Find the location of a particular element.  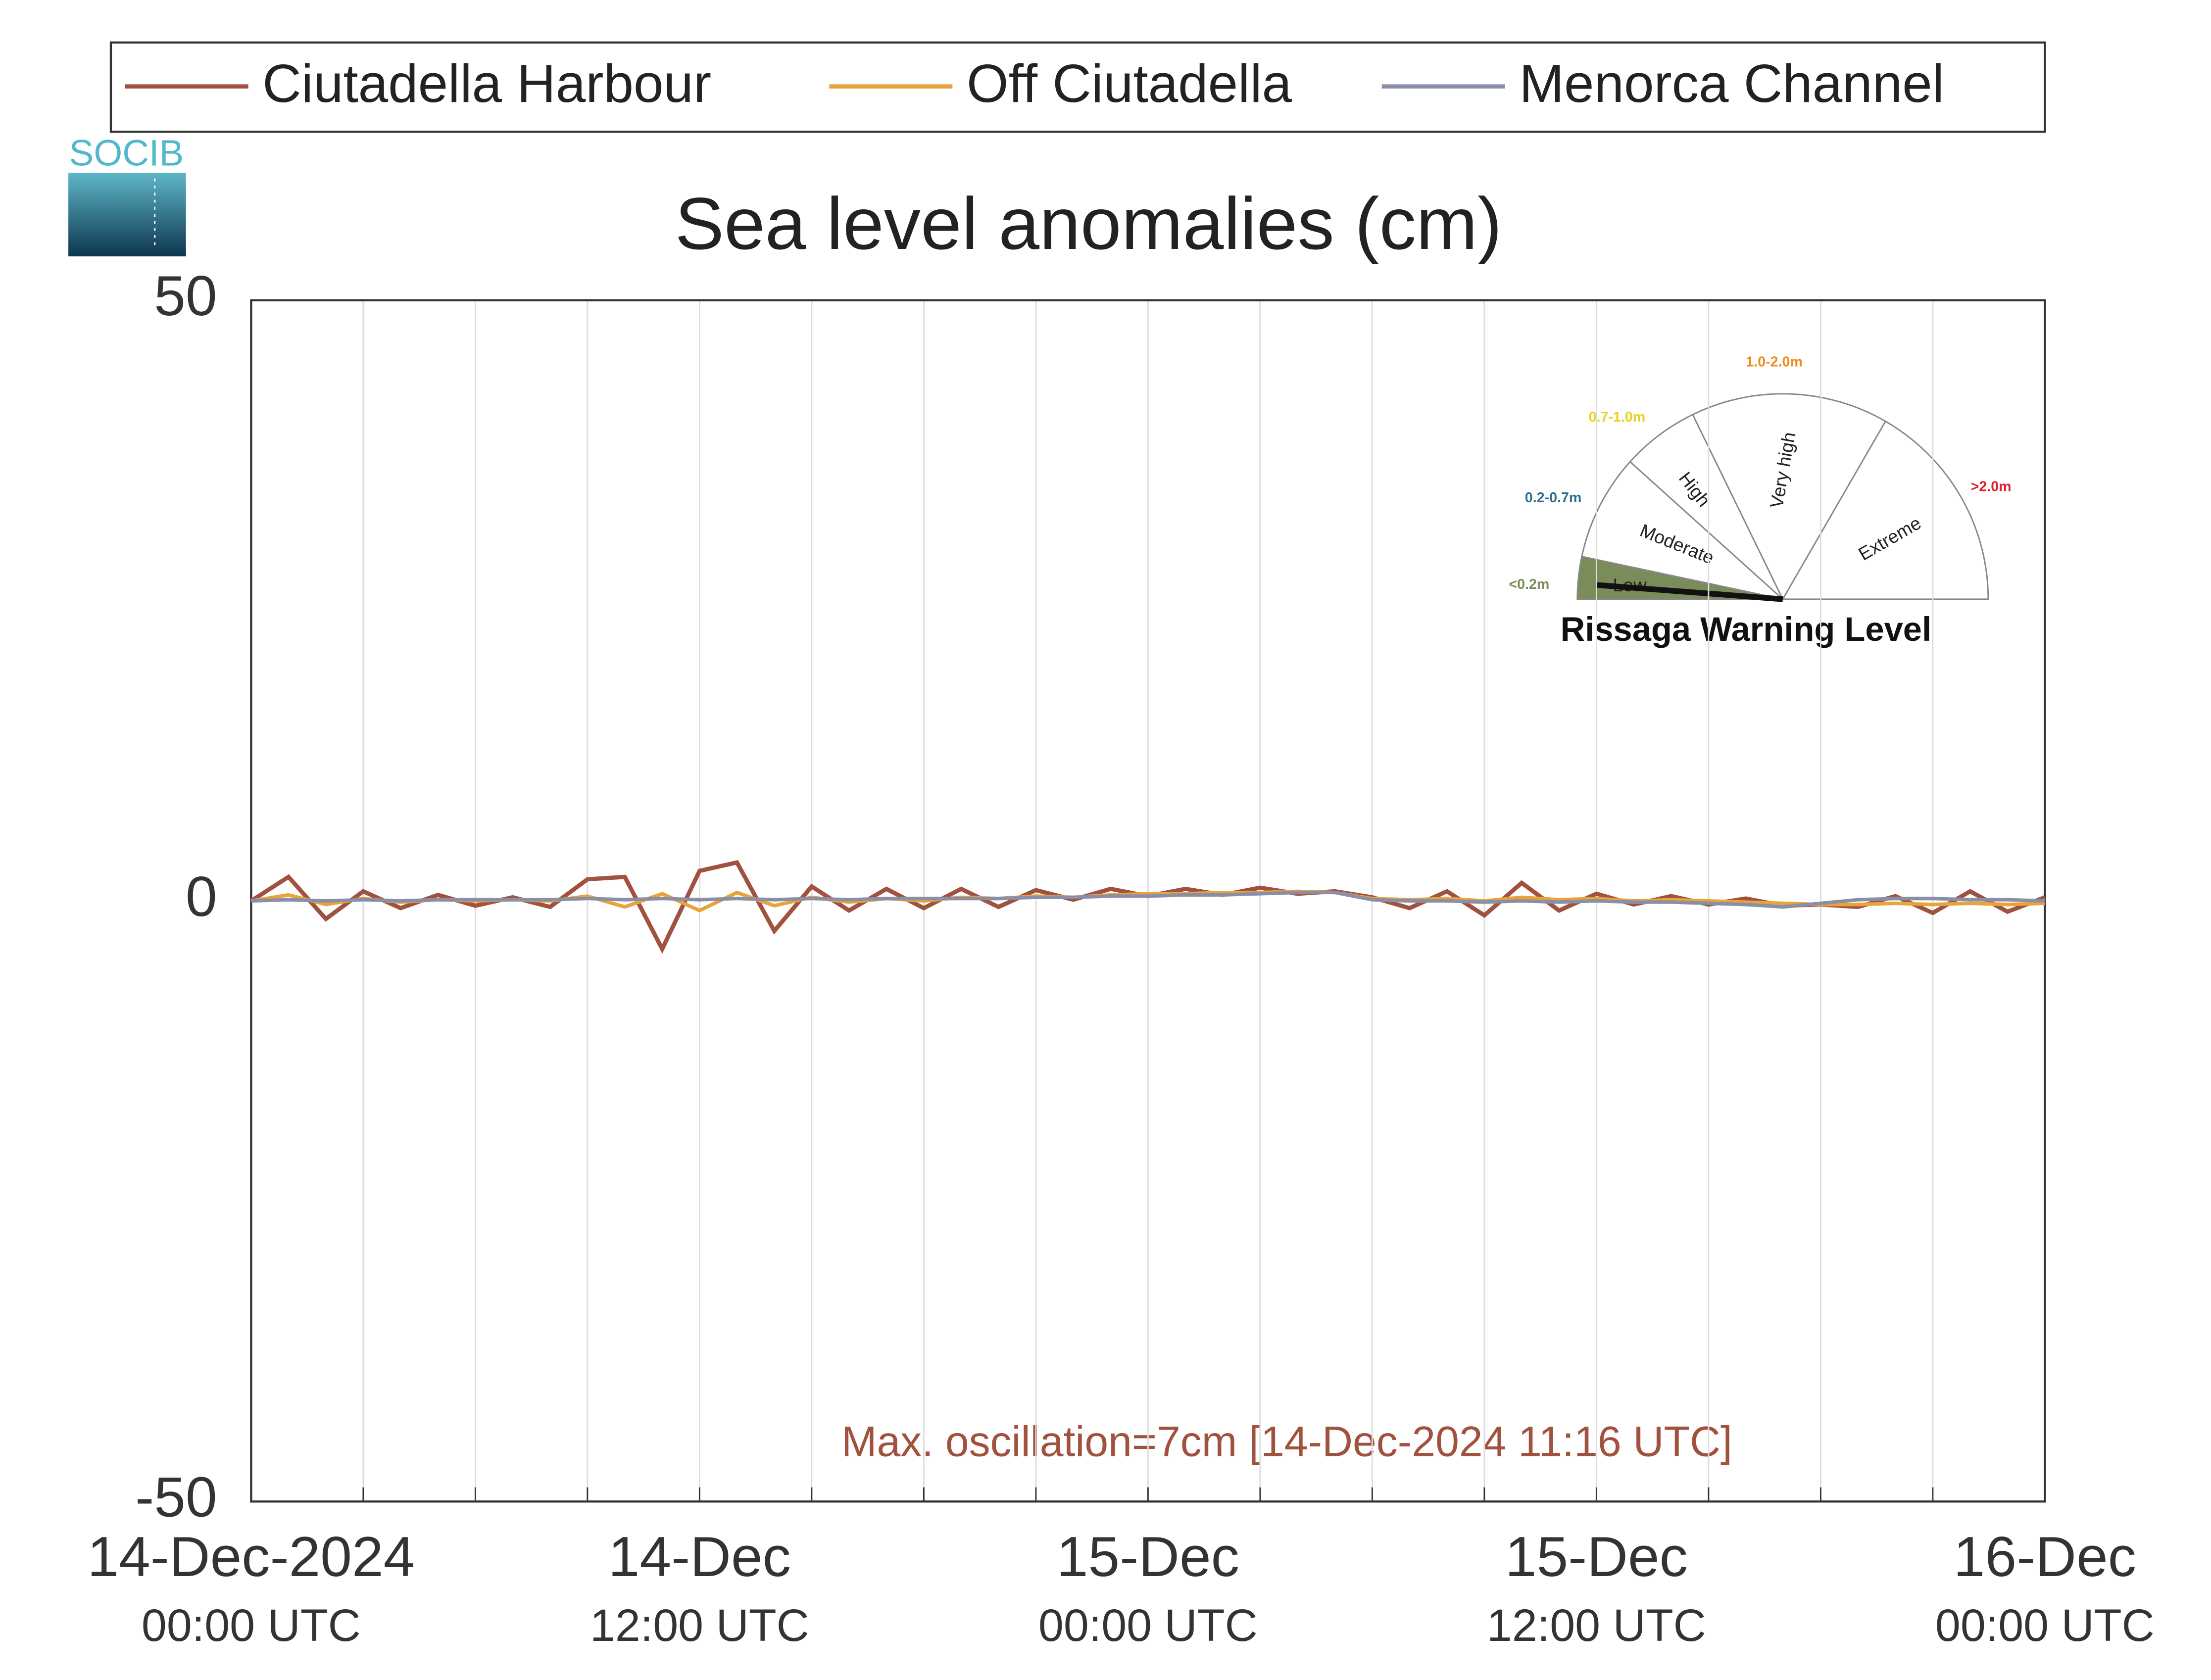

logo-block is located at coordinates (127, 215).